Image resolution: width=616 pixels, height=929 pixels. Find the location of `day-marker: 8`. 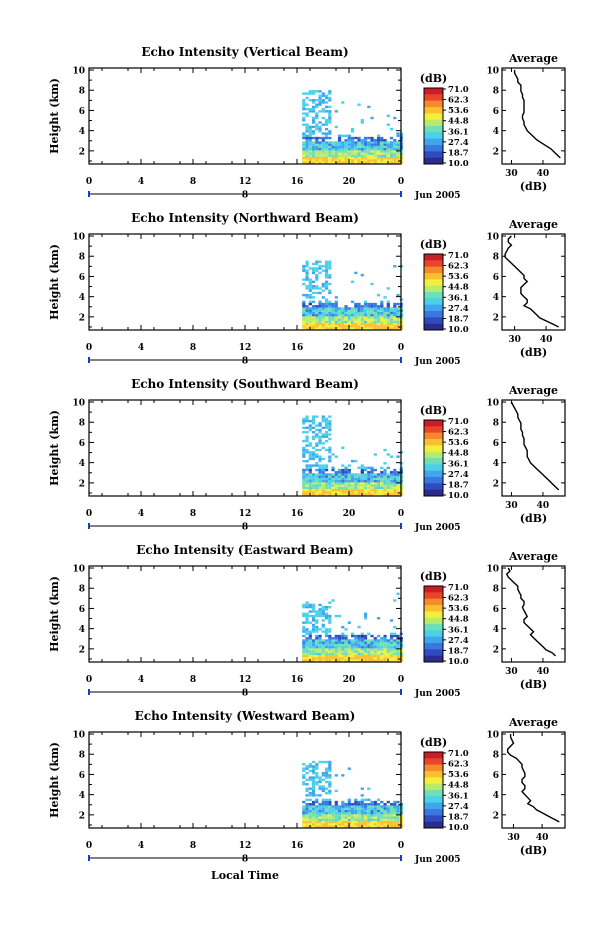

day-marker: 8 is located at coordinates (245, 362).